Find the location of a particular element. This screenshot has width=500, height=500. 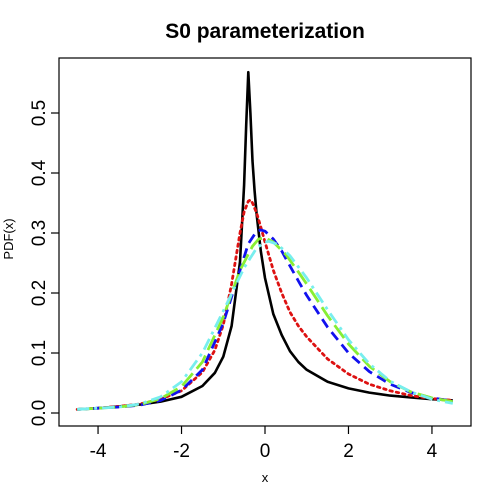

y-tick-label: 0.4 is located at coordinates (39, 172).